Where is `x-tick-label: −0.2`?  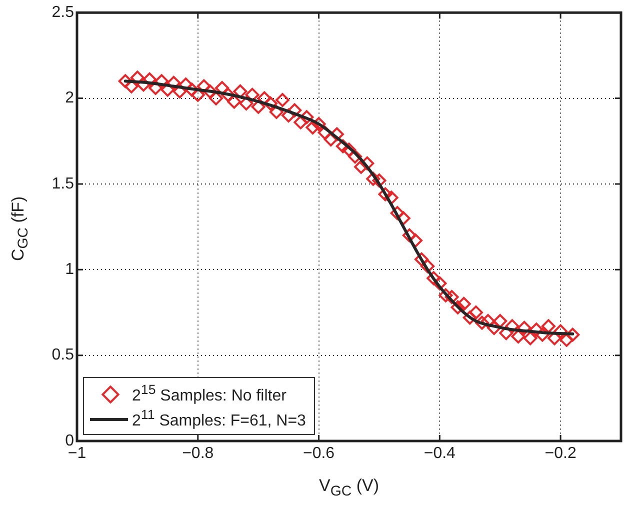
x-tick-label: −0.2 is located at coordinates (560, 453).